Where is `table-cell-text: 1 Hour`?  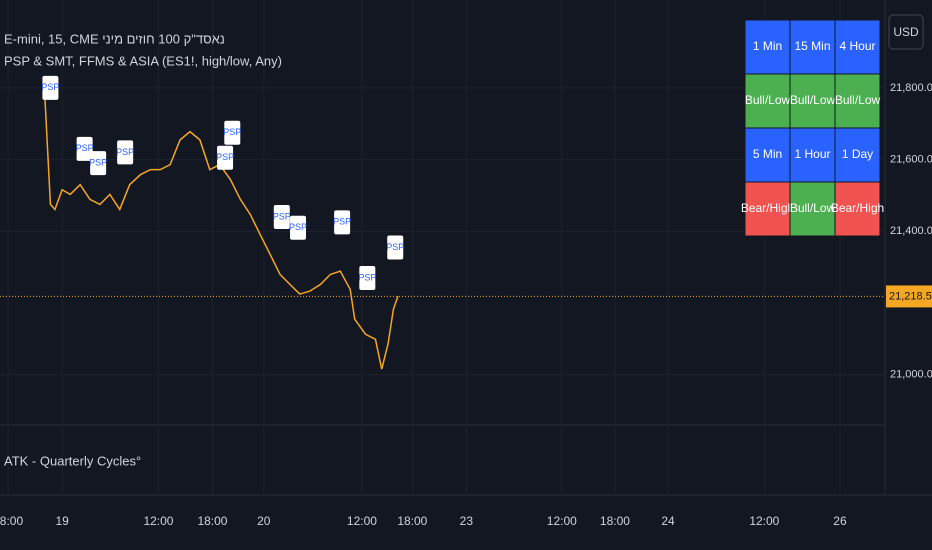
table-cell-text: 1 Hour is located at coordinates (812, 154).